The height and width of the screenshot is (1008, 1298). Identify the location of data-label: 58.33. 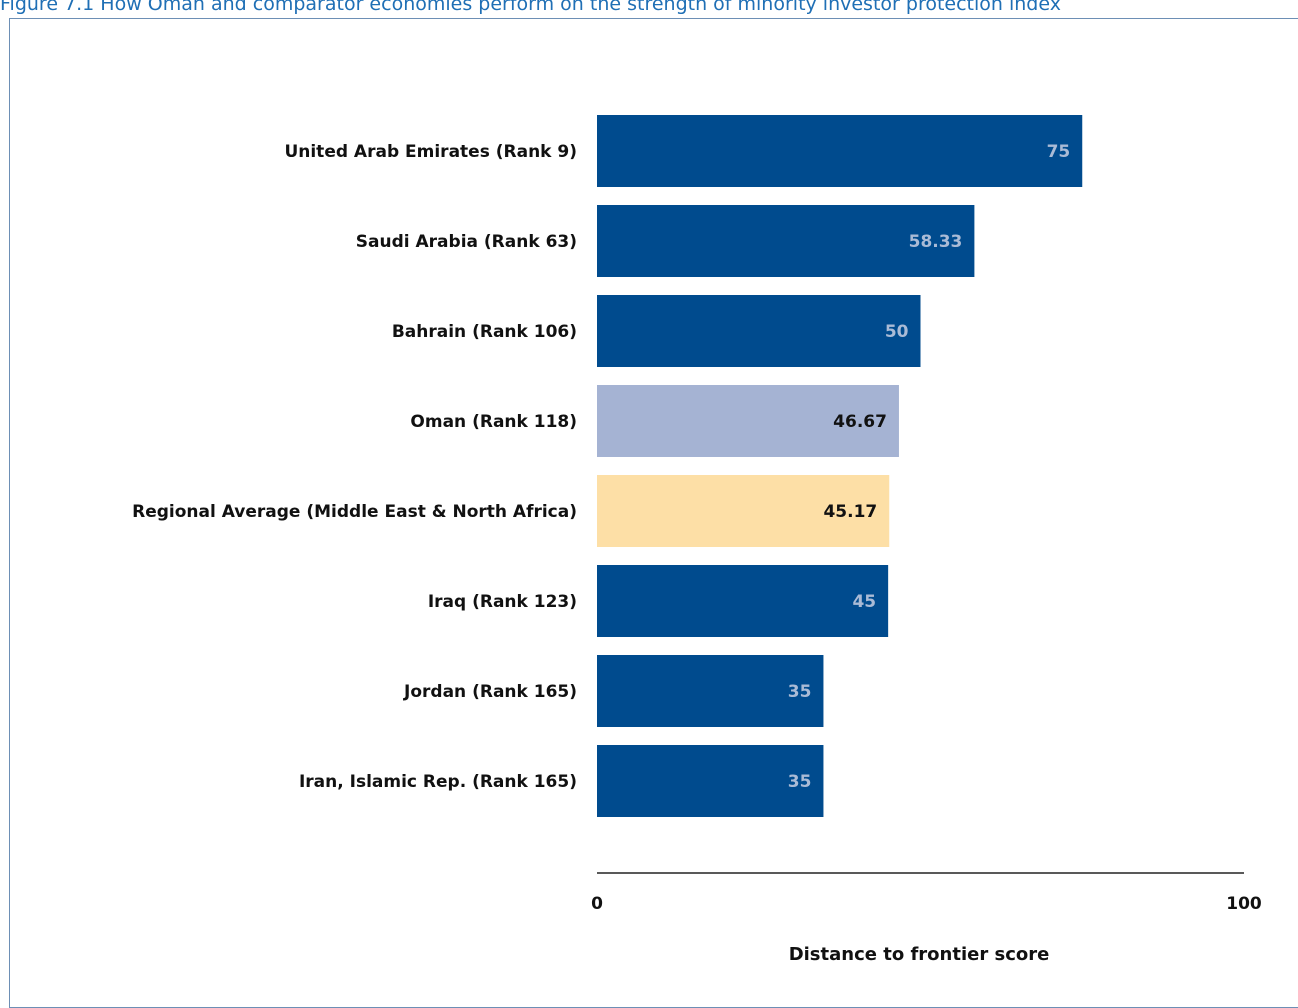
(936, 242).